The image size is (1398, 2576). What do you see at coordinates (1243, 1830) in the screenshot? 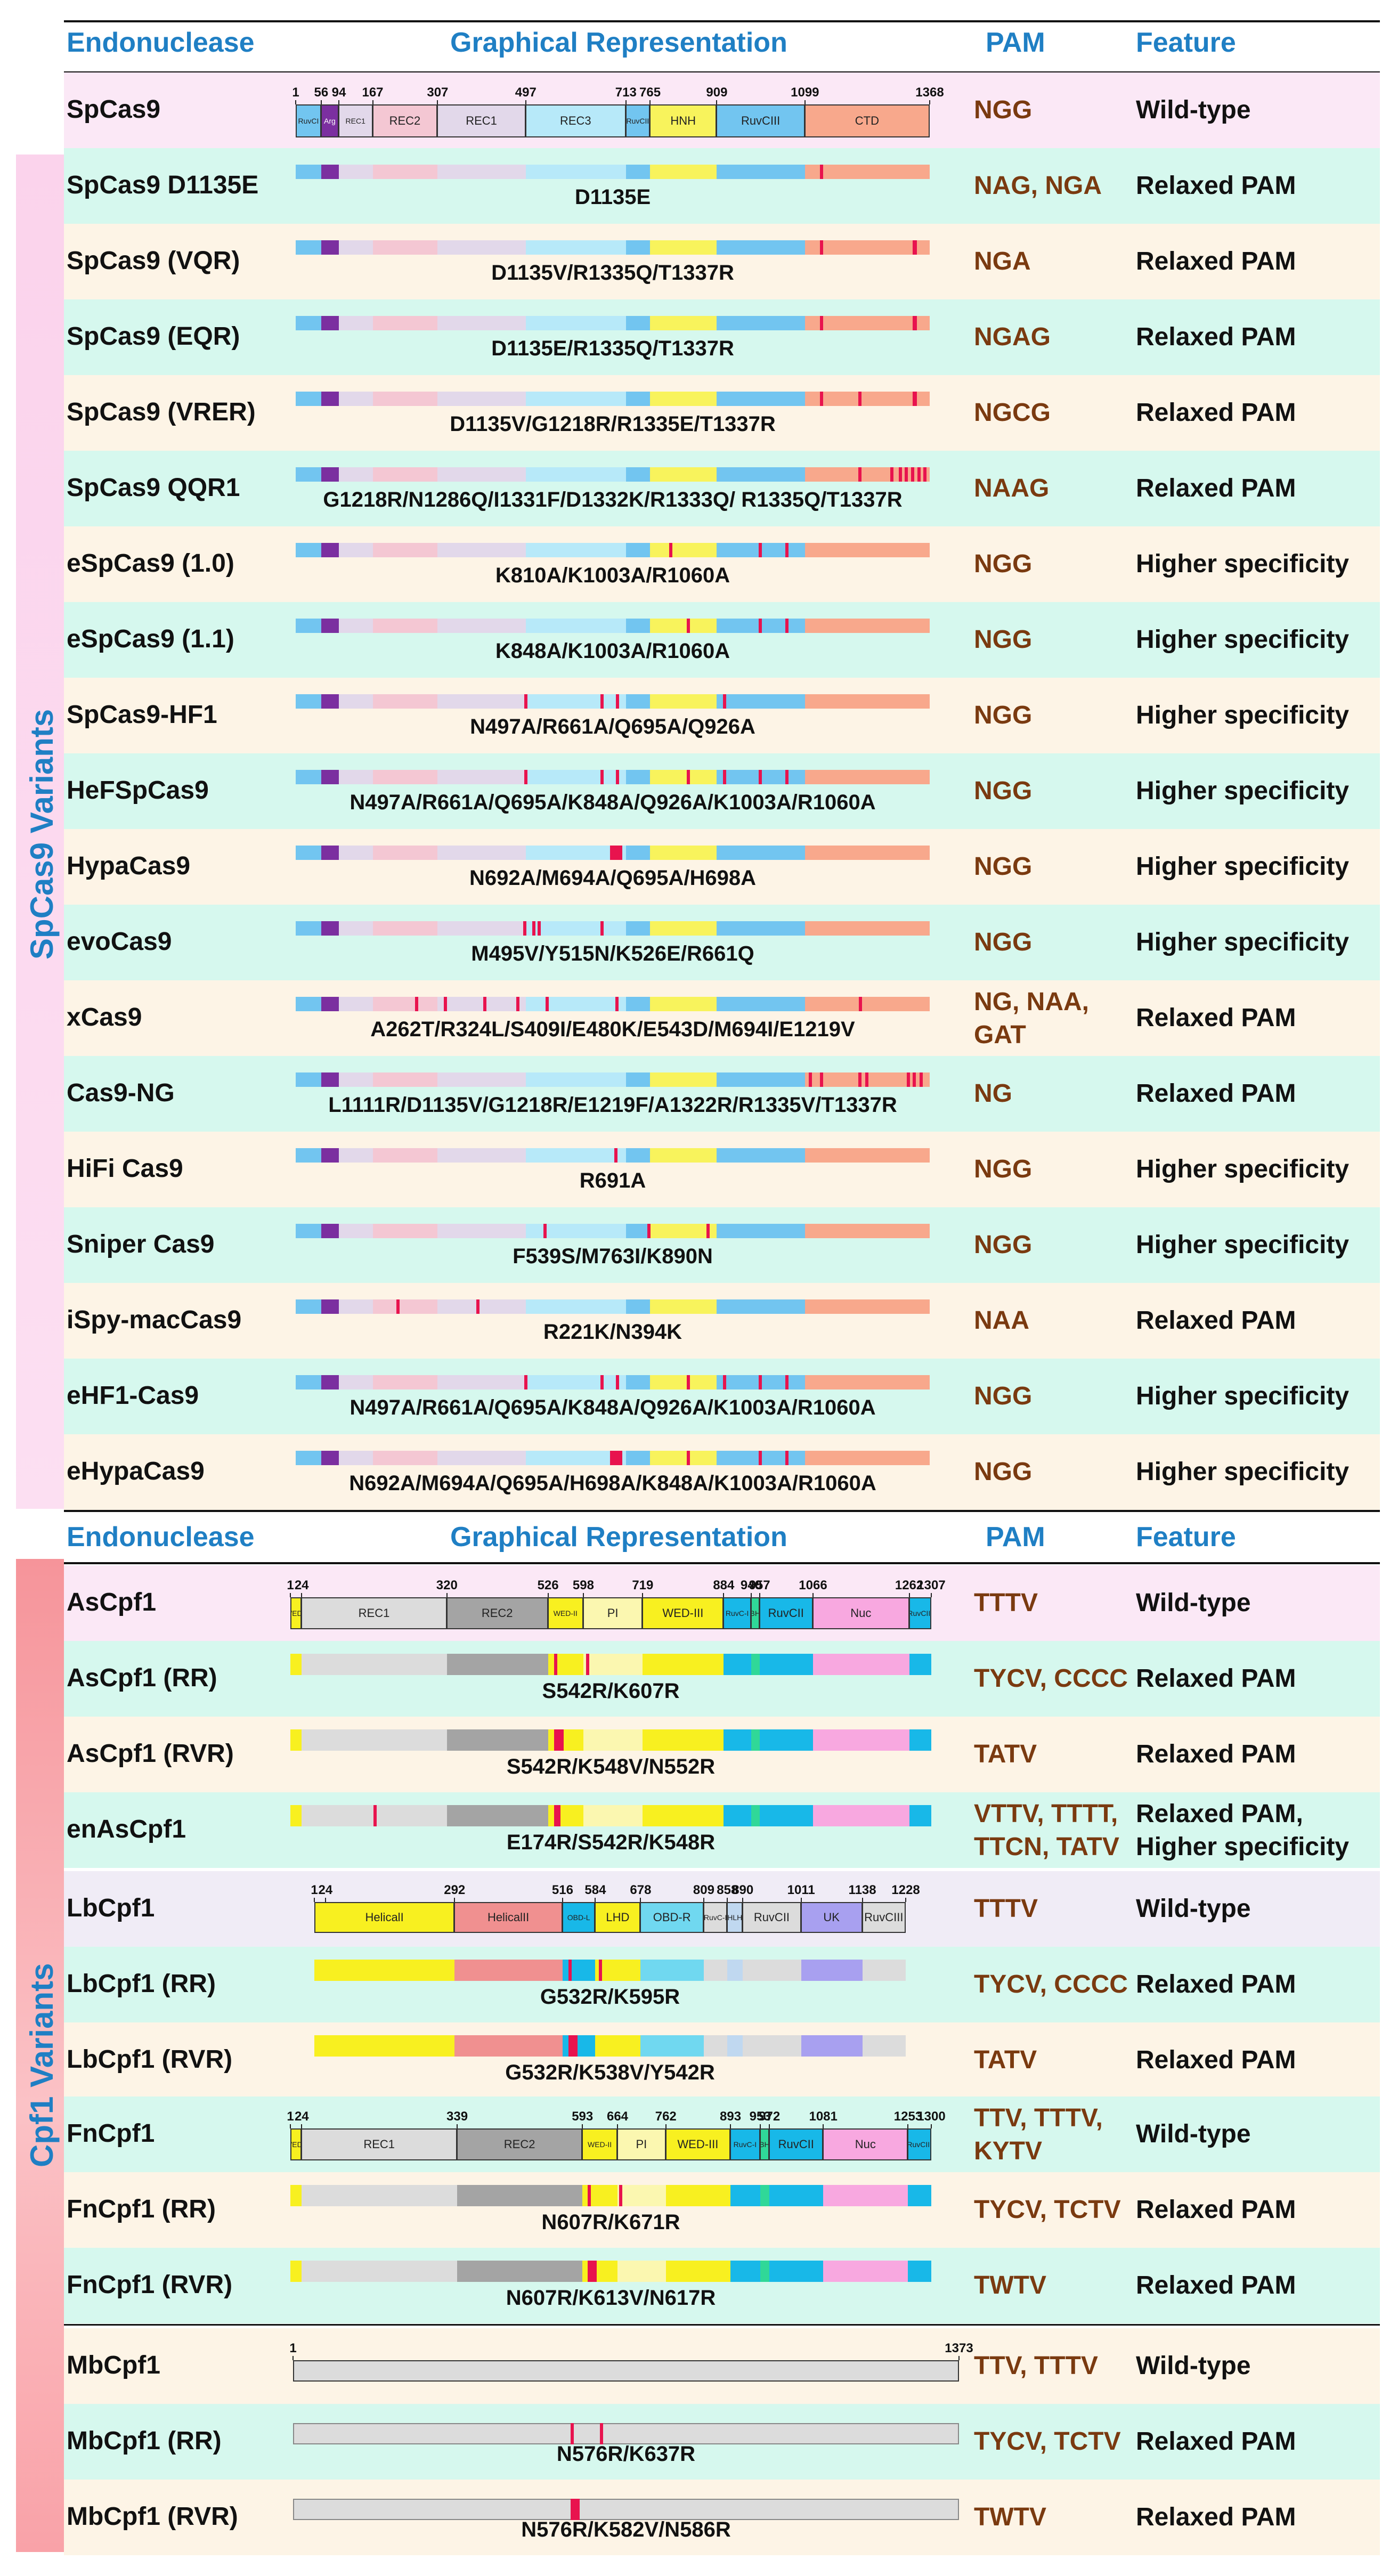
I see `feature-text: Relaxed PAM, Higher specificity` at bounding box center [1243, 1830].